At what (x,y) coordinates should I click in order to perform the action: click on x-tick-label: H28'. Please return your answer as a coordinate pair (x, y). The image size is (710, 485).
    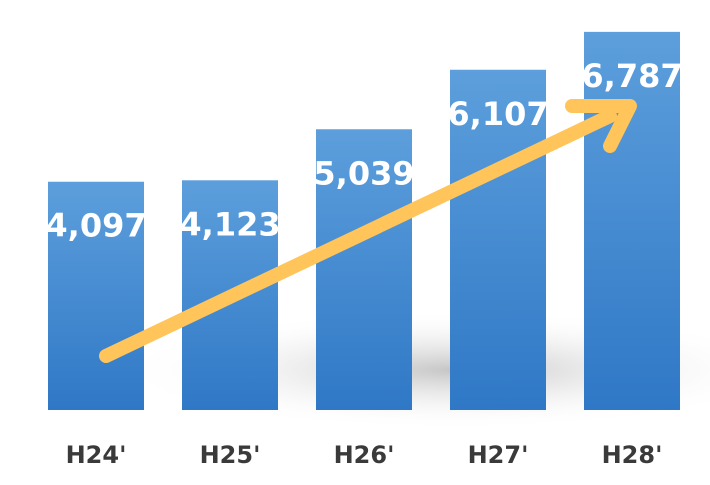
    Looking at the image, I should click on (632, 455).